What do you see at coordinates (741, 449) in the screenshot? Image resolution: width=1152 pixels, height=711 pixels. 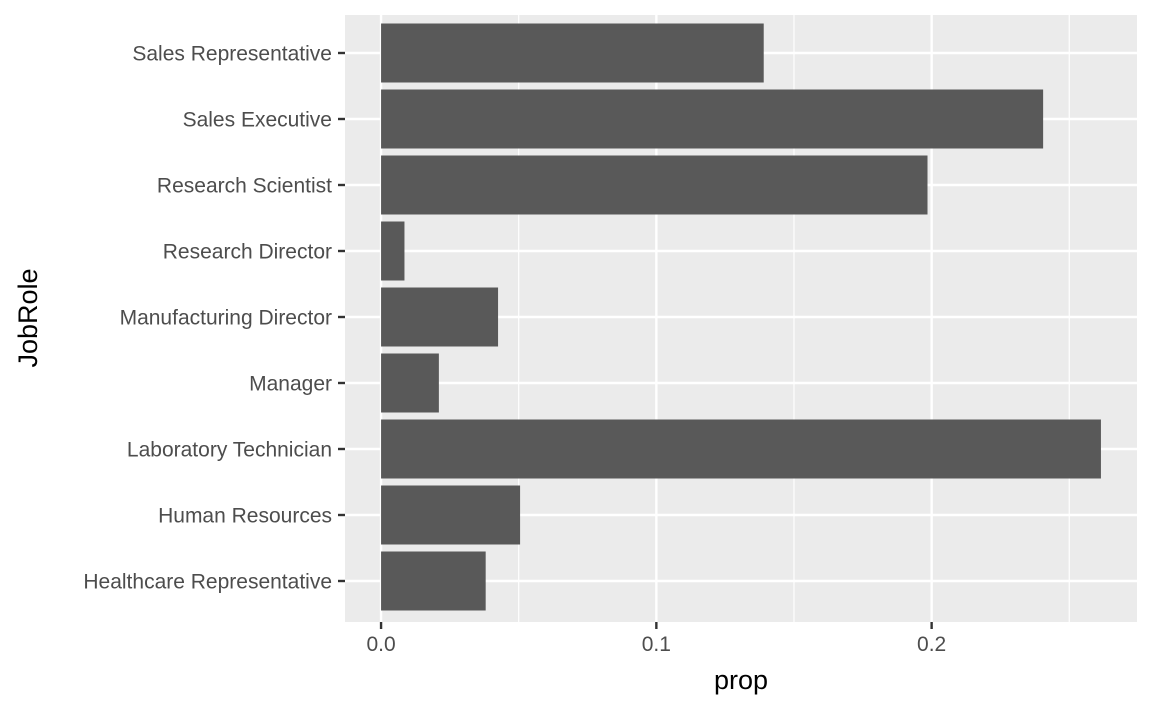 I see `bar-laboratory-technician` at bounding box center [741, 449].